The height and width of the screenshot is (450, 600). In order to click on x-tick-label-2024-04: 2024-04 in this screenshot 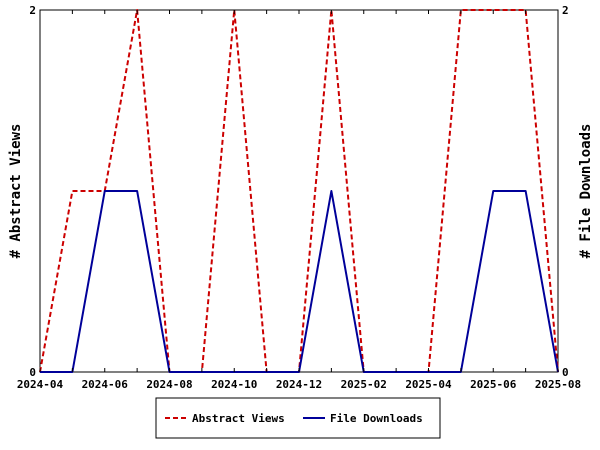, I will do `click(40, 384)`.